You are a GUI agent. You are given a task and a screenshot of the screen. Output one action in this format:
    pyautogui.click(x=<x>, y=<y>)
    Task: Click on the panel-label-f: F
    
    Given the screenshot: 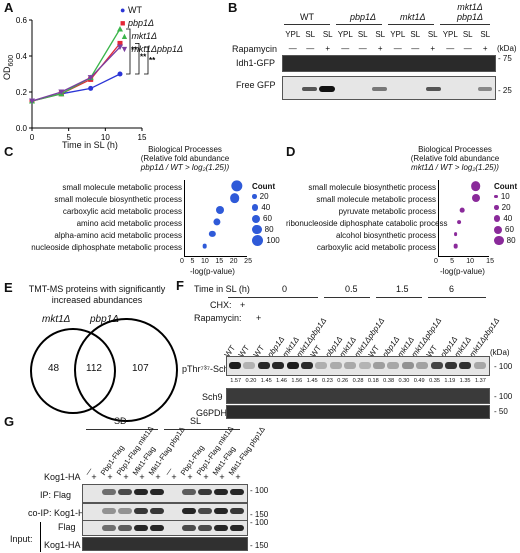 What is the action you would take?
    pyautogui.click(x=180, y=285)
    